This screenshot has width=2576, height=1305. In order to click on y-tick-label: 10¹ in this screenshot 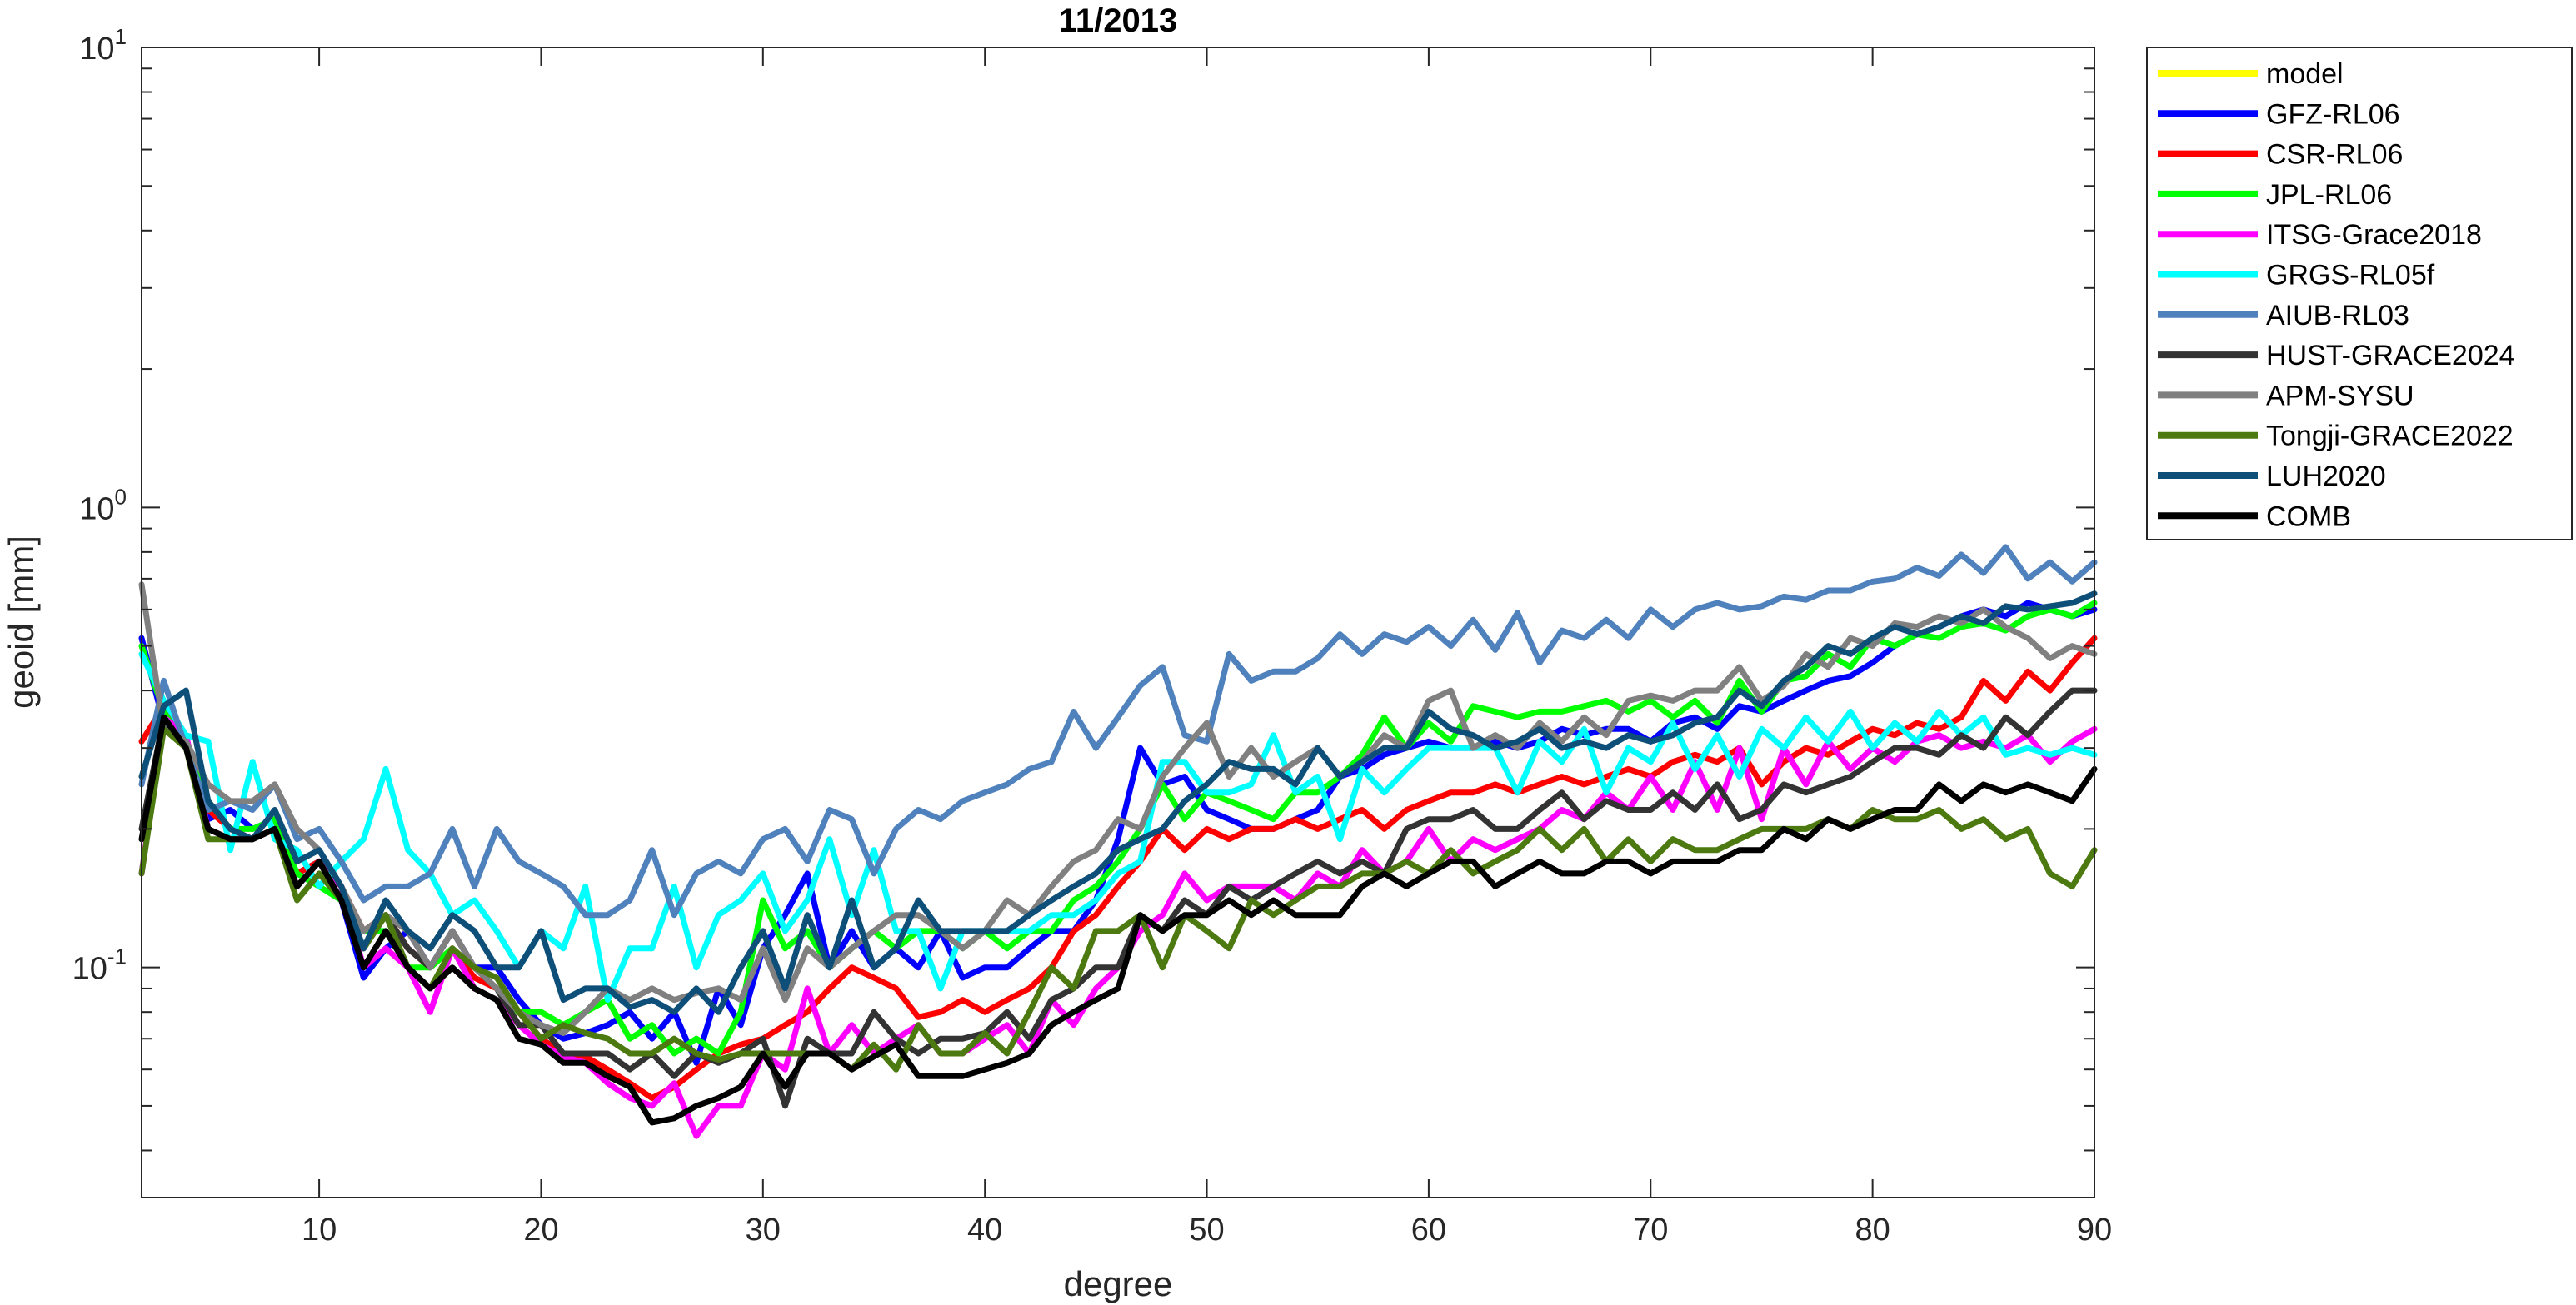, I will do `click(103, 45)`.